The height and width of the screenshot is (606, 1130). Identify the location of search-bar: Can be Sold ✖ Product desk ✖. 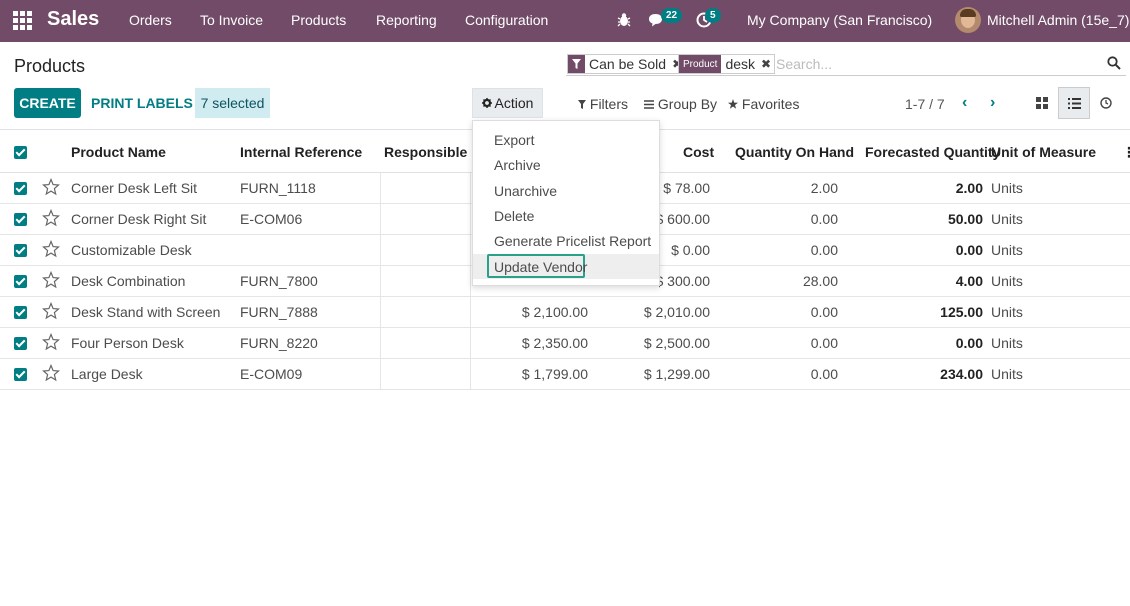
(846, 64).